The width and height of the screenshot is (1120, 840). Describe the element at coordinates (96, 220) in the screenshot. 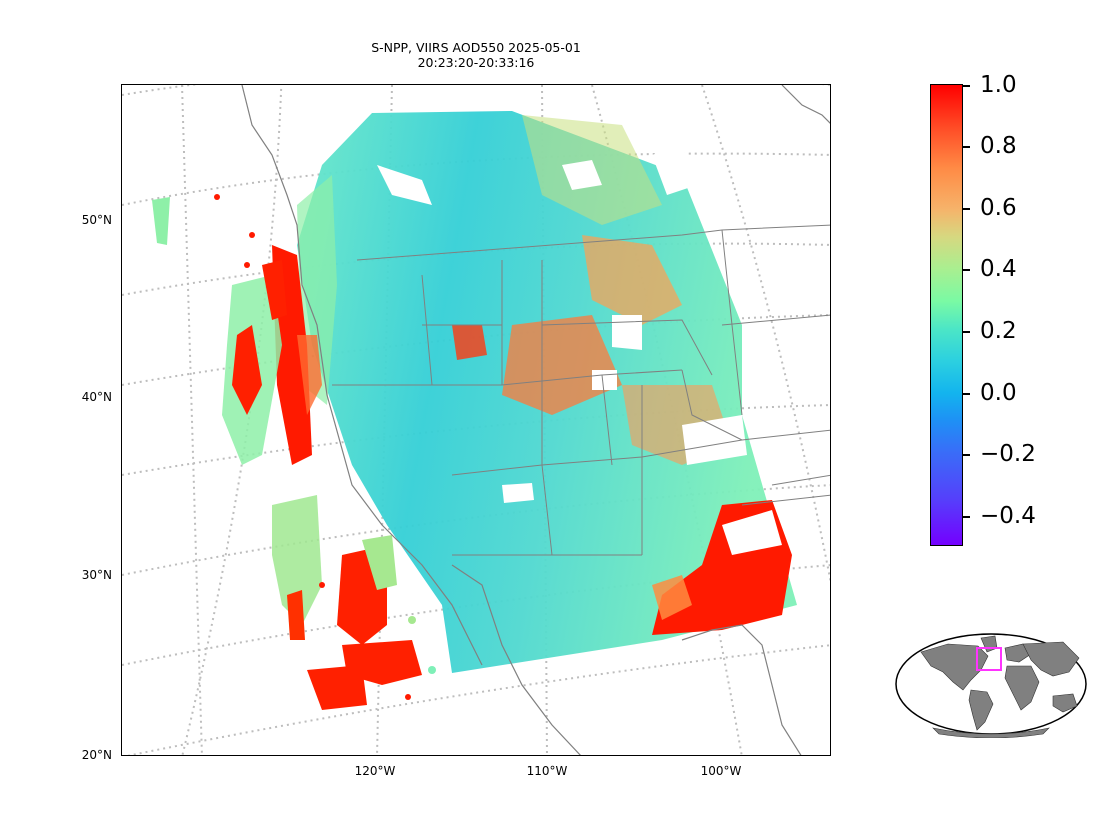

I see `lat-label-50n: 50°N` at that location.